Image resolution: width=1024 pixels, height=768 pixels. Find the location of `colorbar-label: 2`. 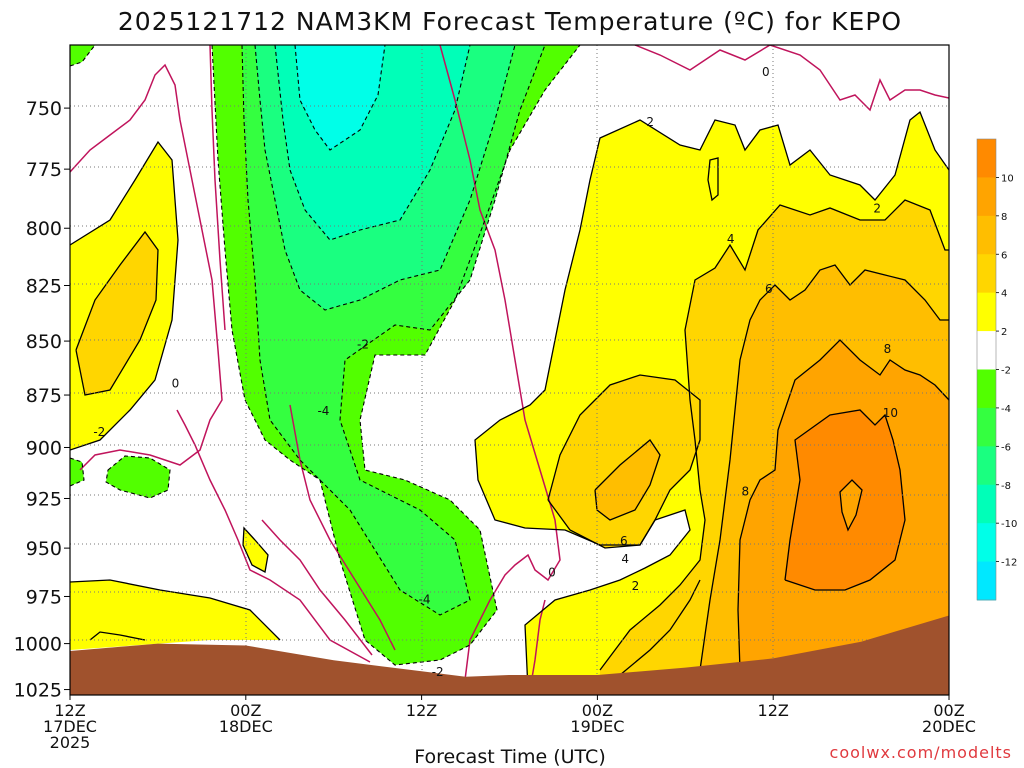

colorbar-label: 2 is located at coordinates (1004, 332).